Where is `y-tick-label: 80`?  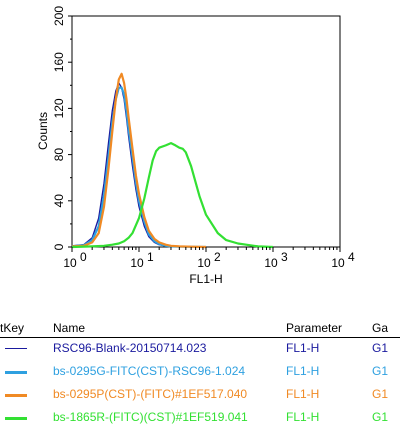
y-tick-label: 80 is located at coordinates (59, 155).